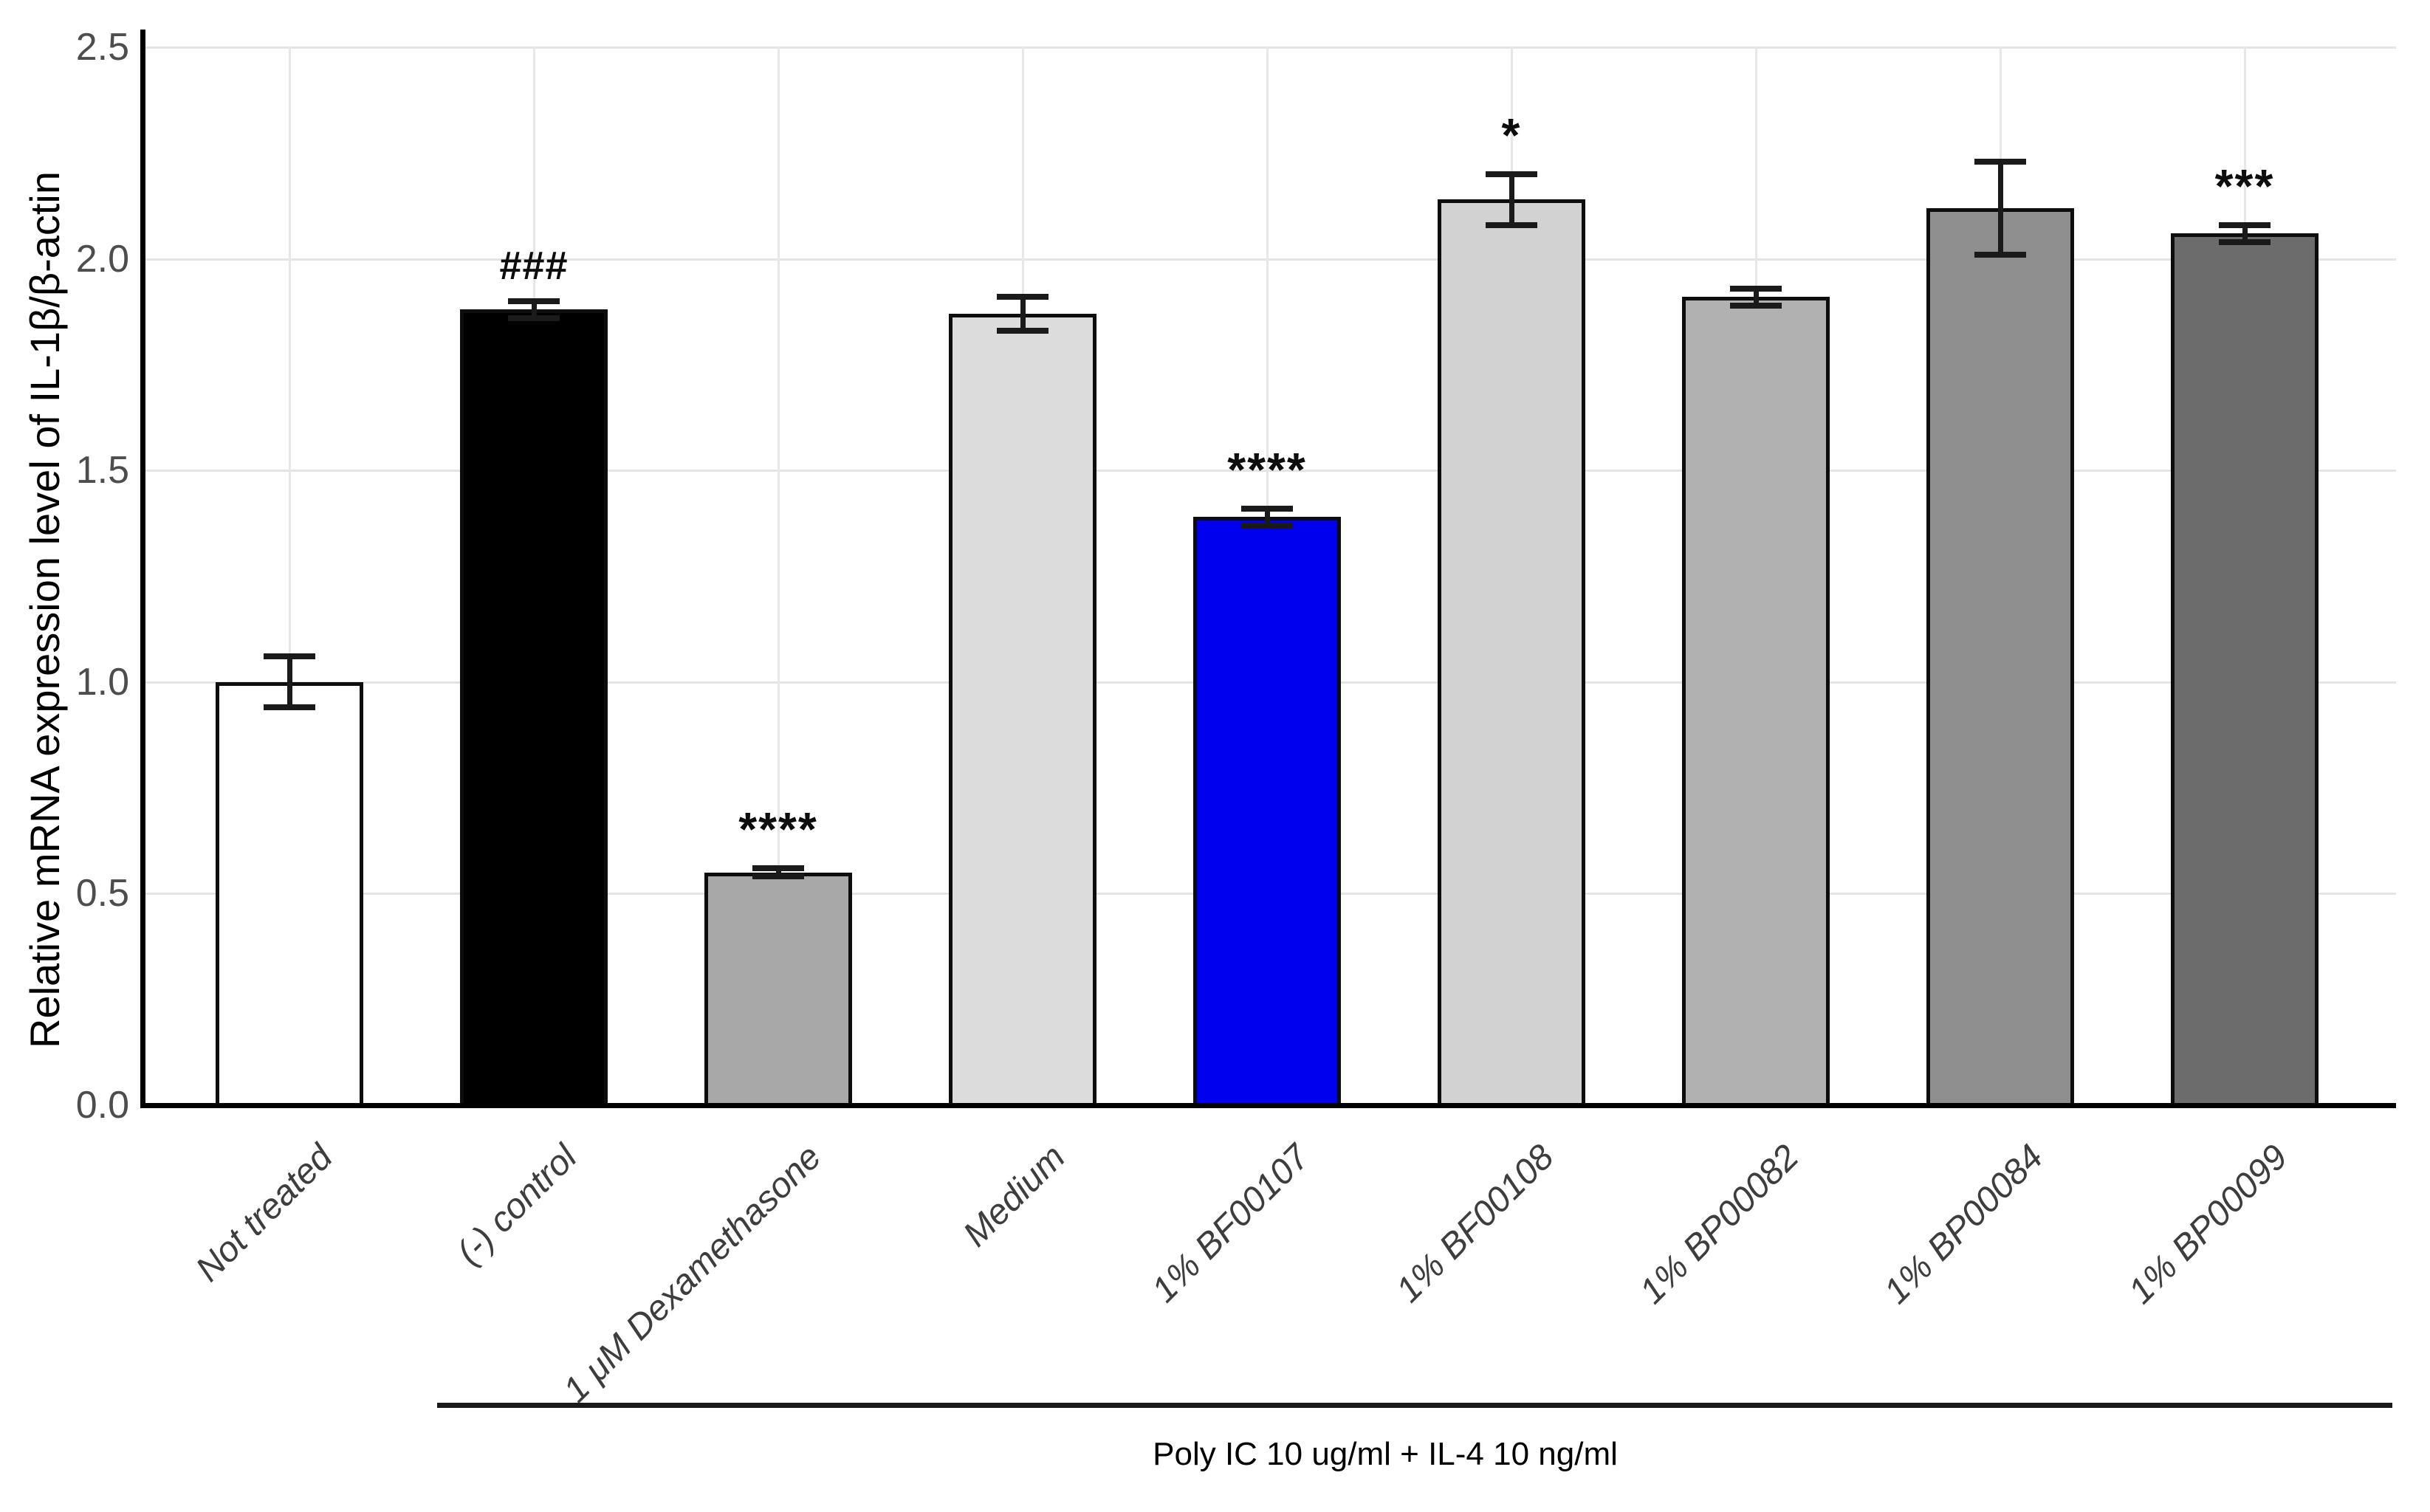 This screenshot has width=2430, height=1512. Describe the element at coordinates (102, 1105) in the screenshot. I see `y-tick-label: 0.0` at that location.